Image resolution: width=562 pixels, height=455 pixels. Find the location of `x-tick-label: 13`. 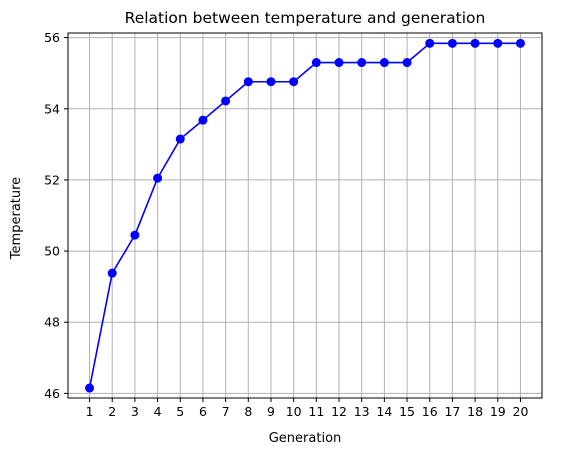

x-tick-label: 13 is located at coordinates (362, 411).